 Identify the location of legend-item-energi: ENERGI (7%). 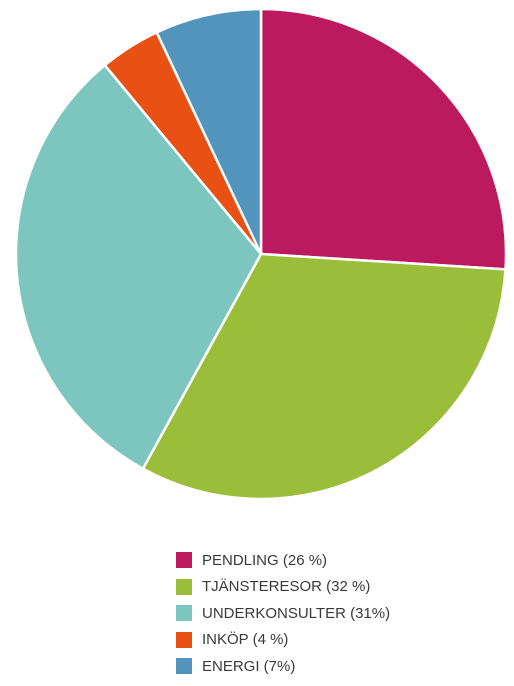
(283, 666).